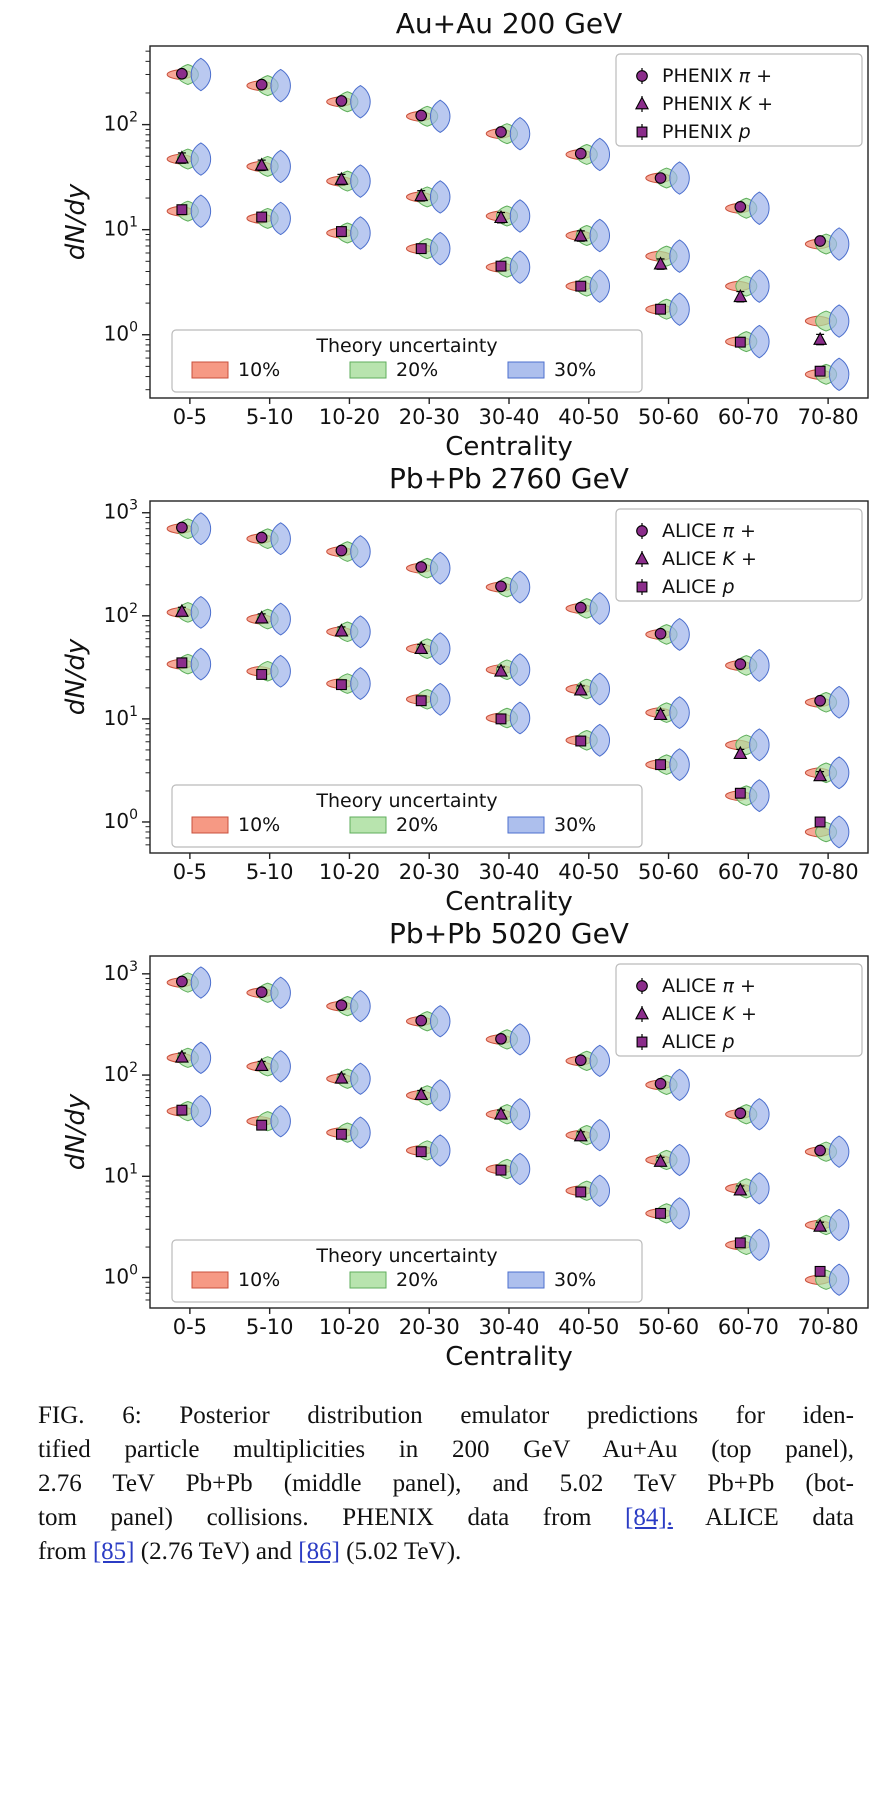 The height and width of the screenshot is (1796, 894). I want to click on citation-link: [85], so click(113, 1551).